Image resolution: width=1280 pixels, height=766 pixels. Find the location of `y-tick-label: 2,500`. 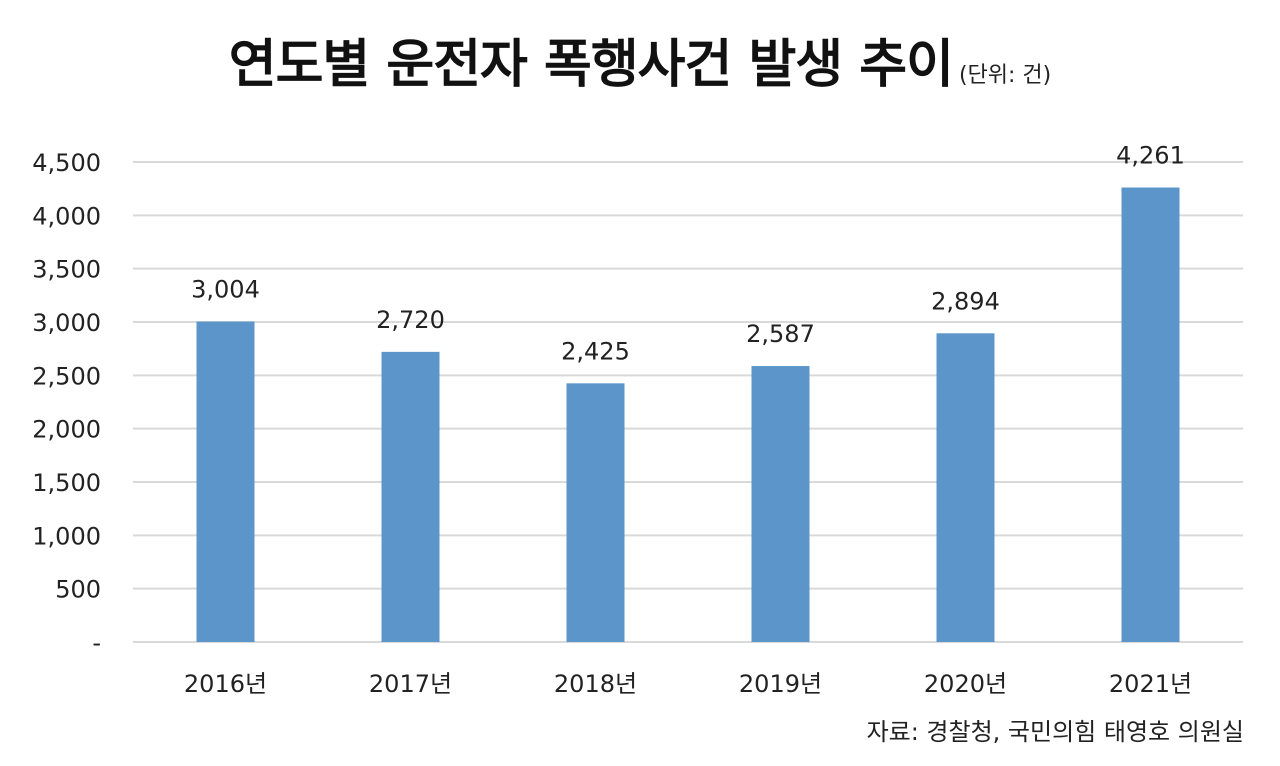

y-tick-label: 2,500 is located at coordinates (66, 376).